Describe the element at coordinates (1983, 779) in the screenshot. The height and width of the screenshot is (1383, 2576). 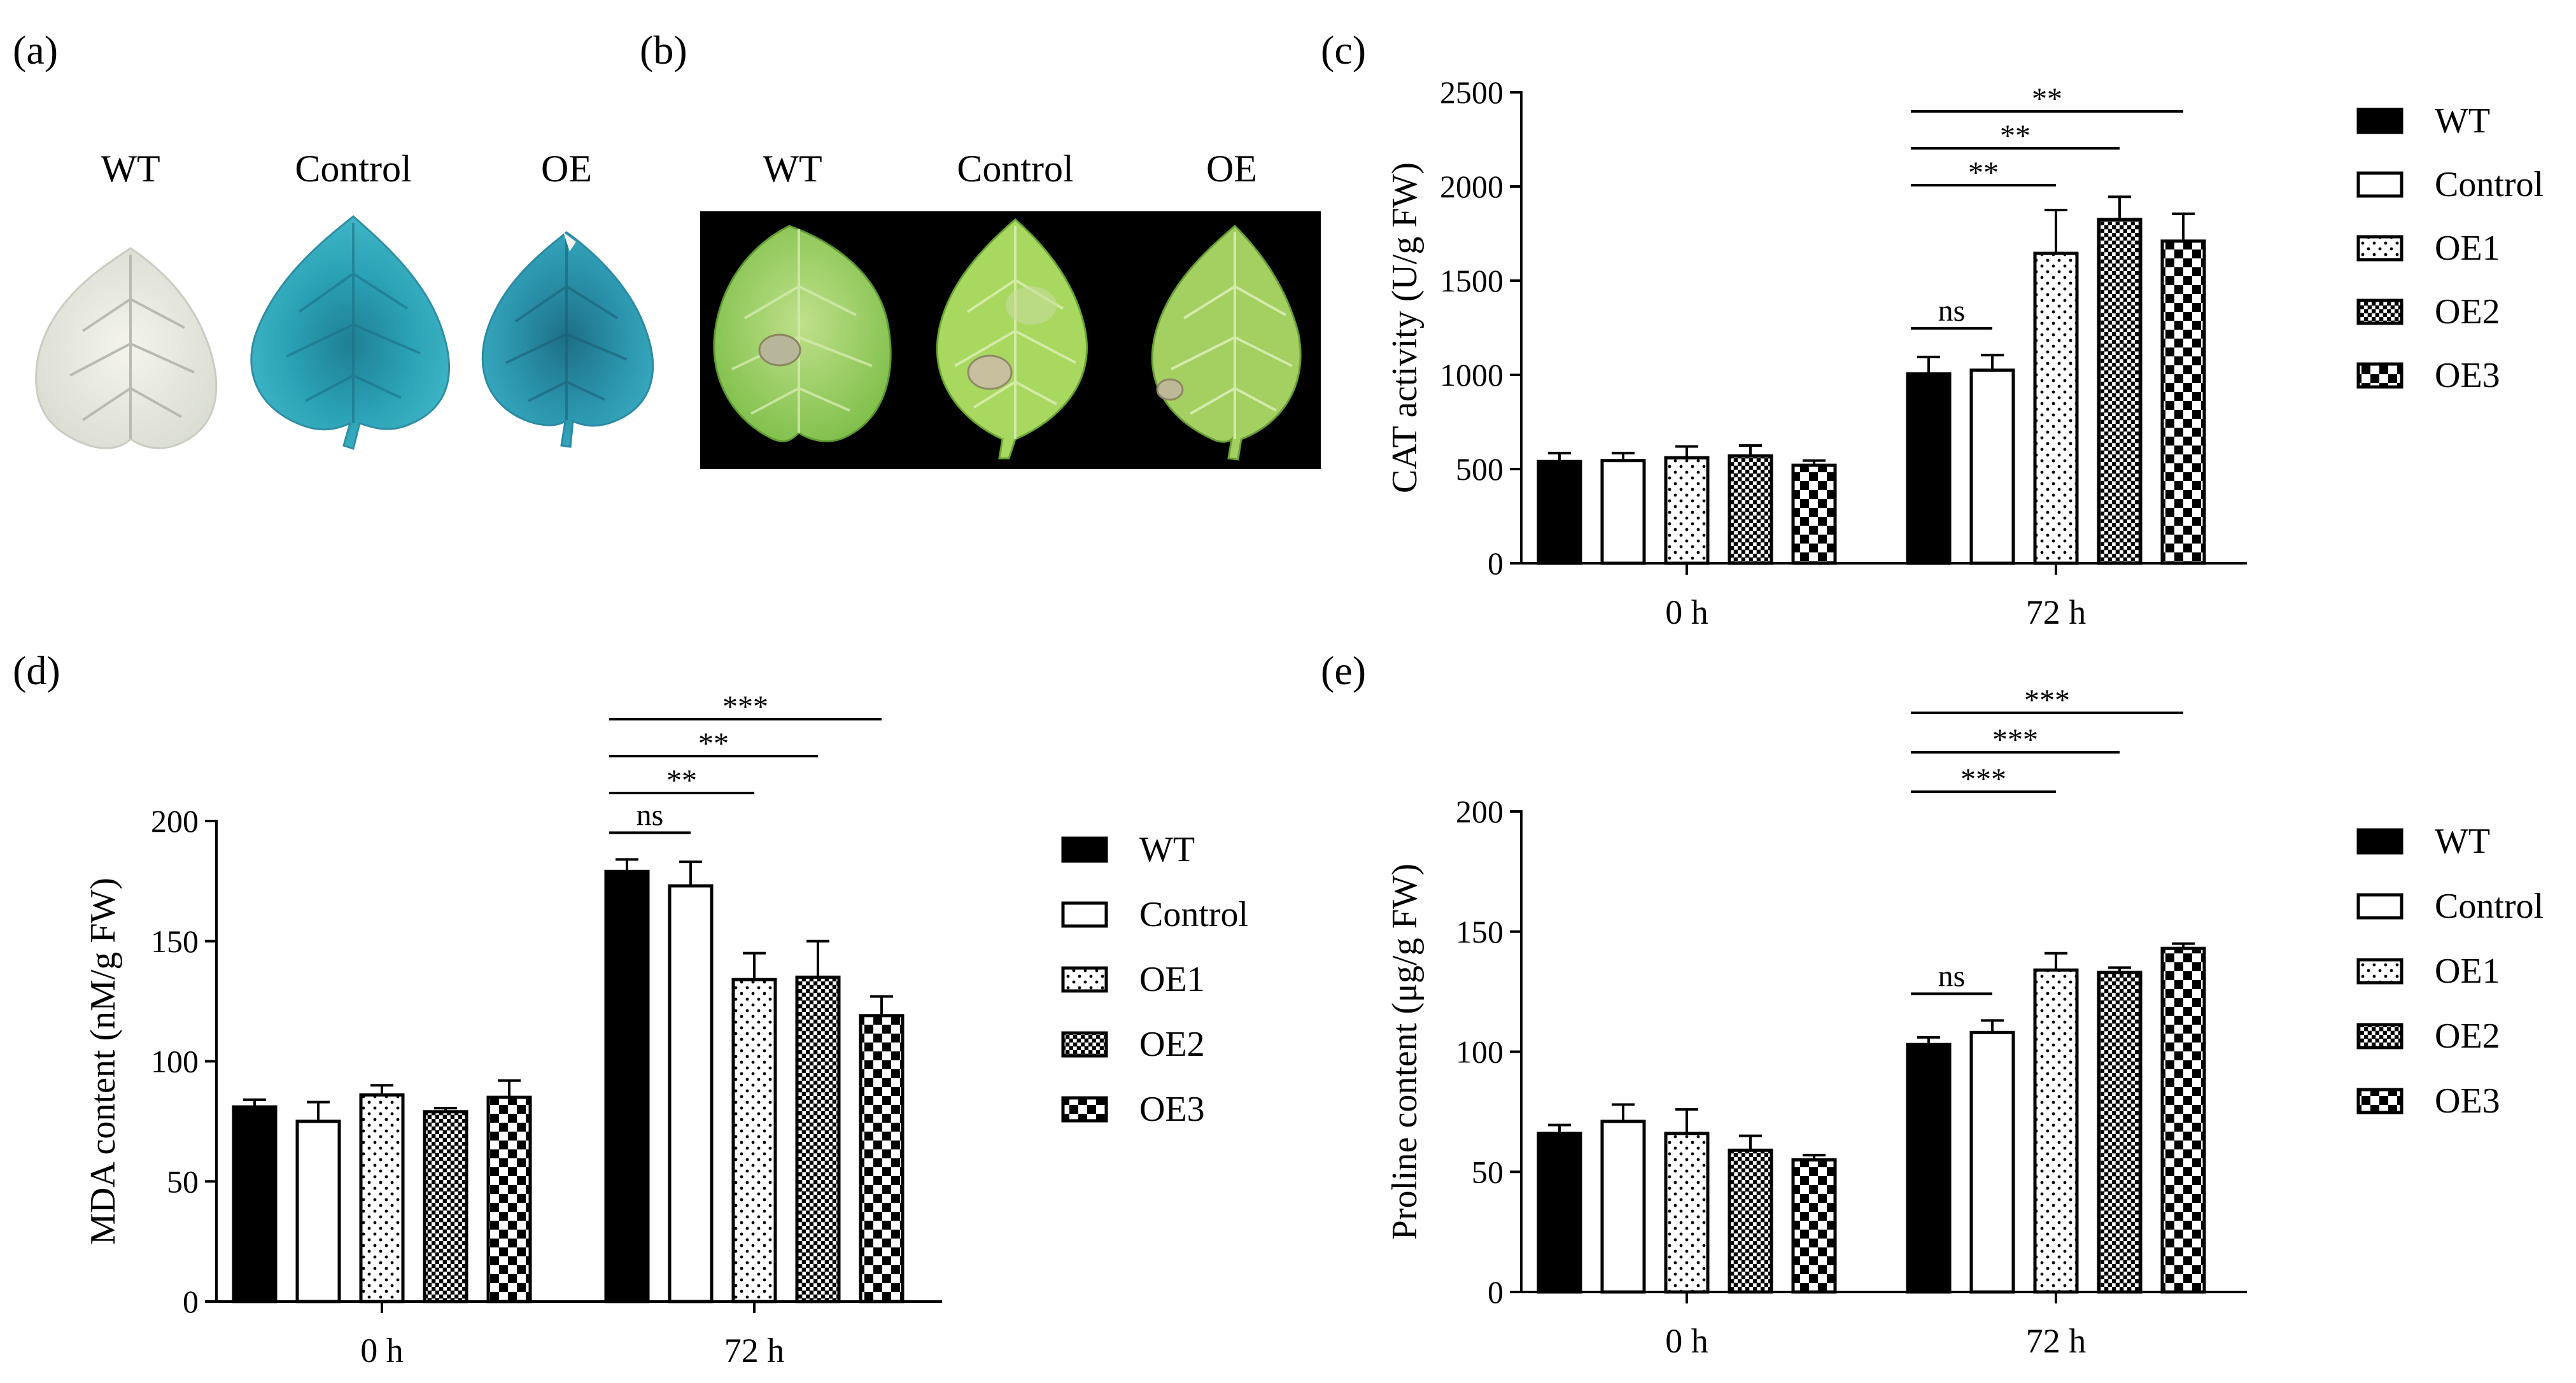
I see `significance-label-2: ***` at that location.